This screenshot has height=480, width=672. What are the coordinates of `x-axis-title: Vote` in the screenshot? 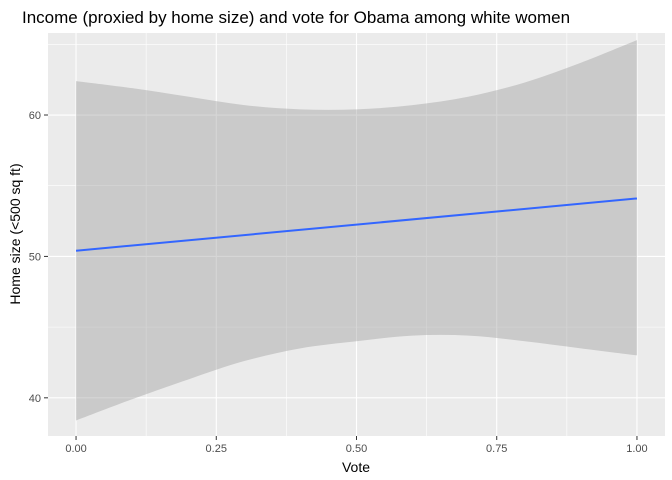 It's located at (356, 467).